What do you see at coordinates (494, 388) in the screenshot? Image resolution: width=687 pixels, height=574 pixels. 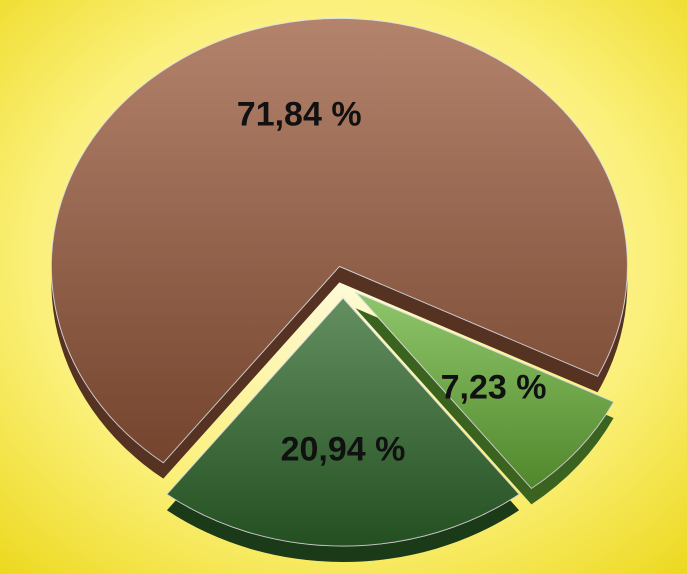 I see `value-label: 7,23 %` at bounding box center [494, 388].